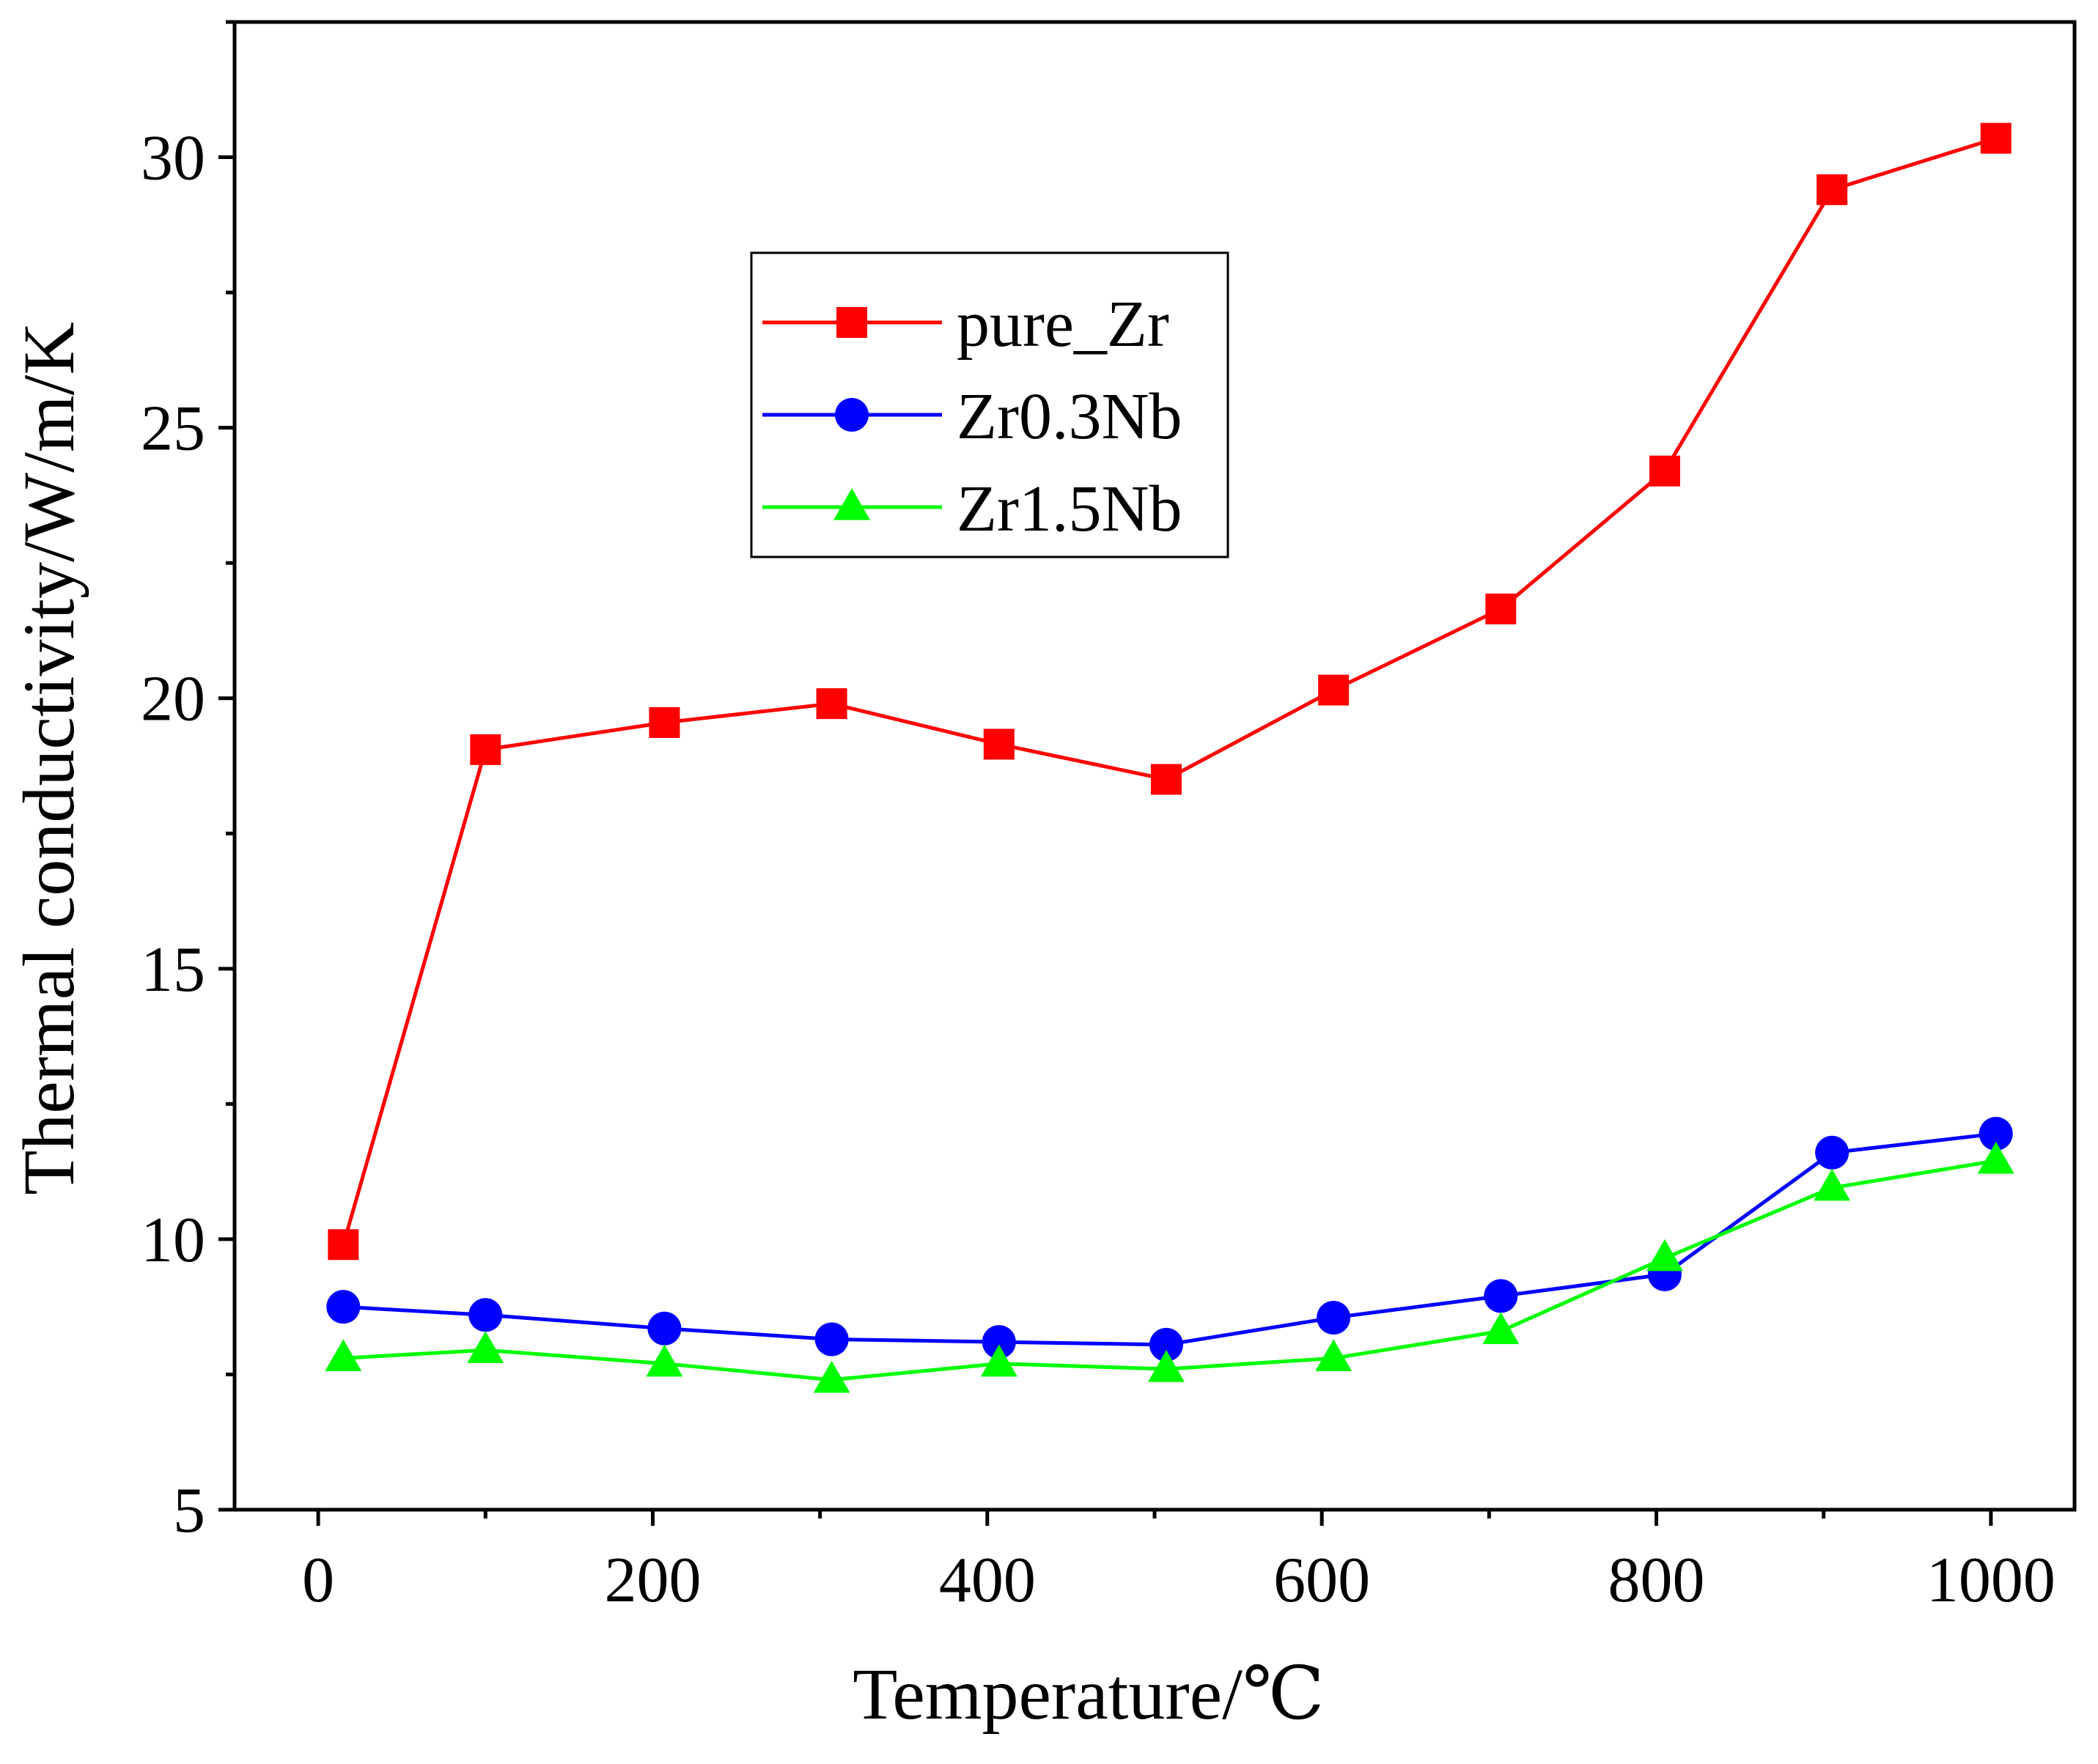 The width and height of the screenshot is (2098, 1764). Describe the element at coordinates (1069, 416) in the screenshot. I see `legend-label-zr0-3nb: Zr0.3Nb` at that location.